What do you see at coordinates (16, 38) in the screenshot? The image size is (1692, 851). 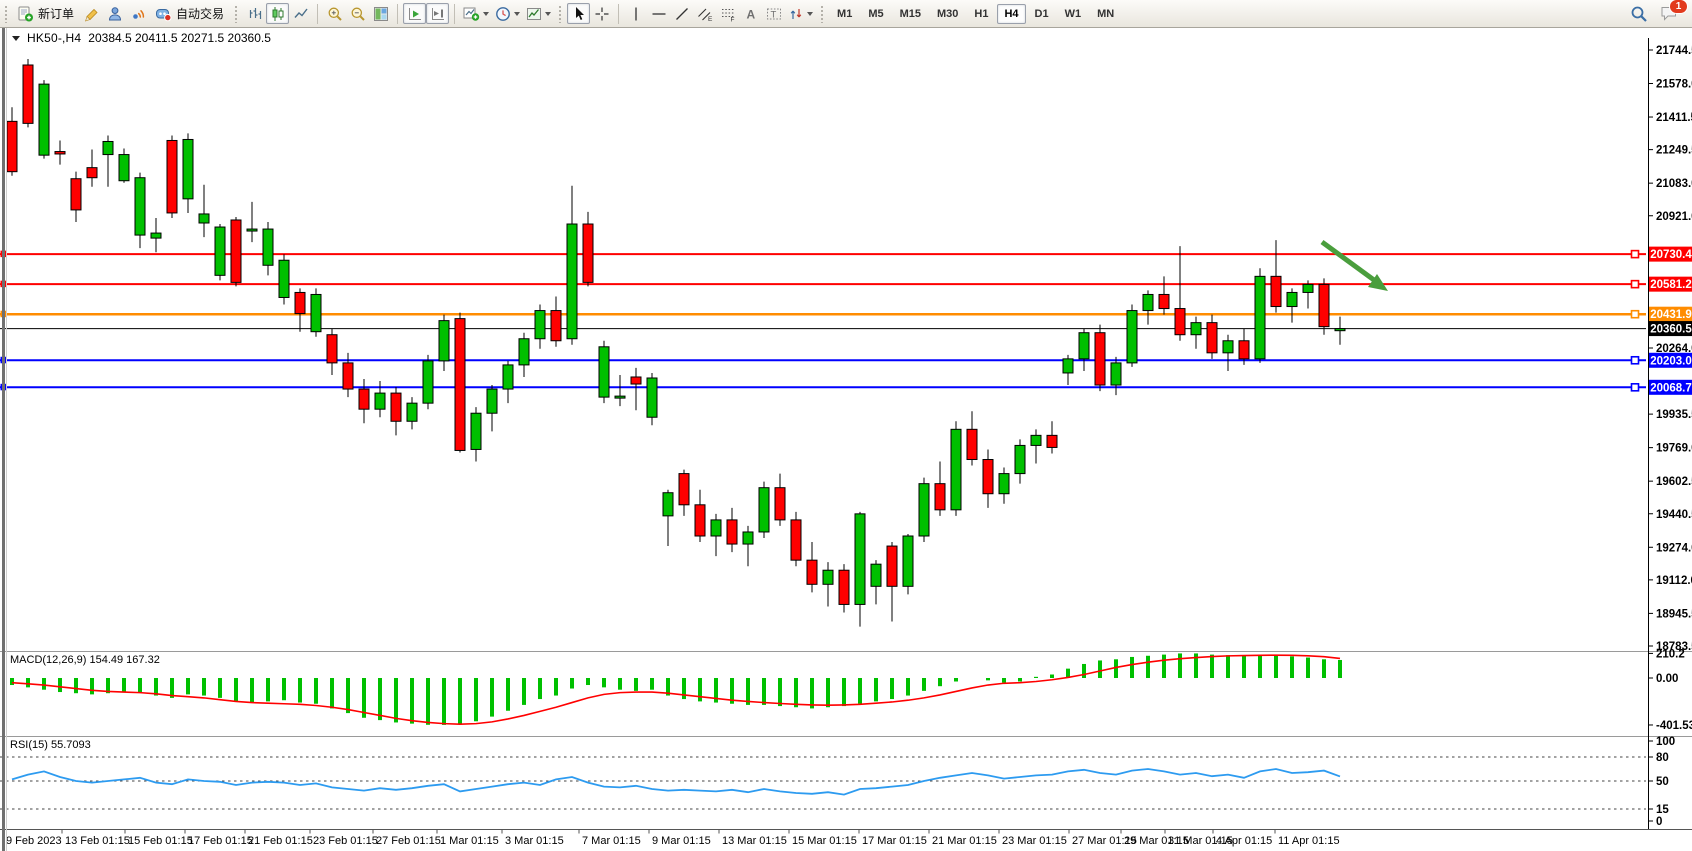 I see `chart-menu-triangle-icon` at bounding box center [16, 38].